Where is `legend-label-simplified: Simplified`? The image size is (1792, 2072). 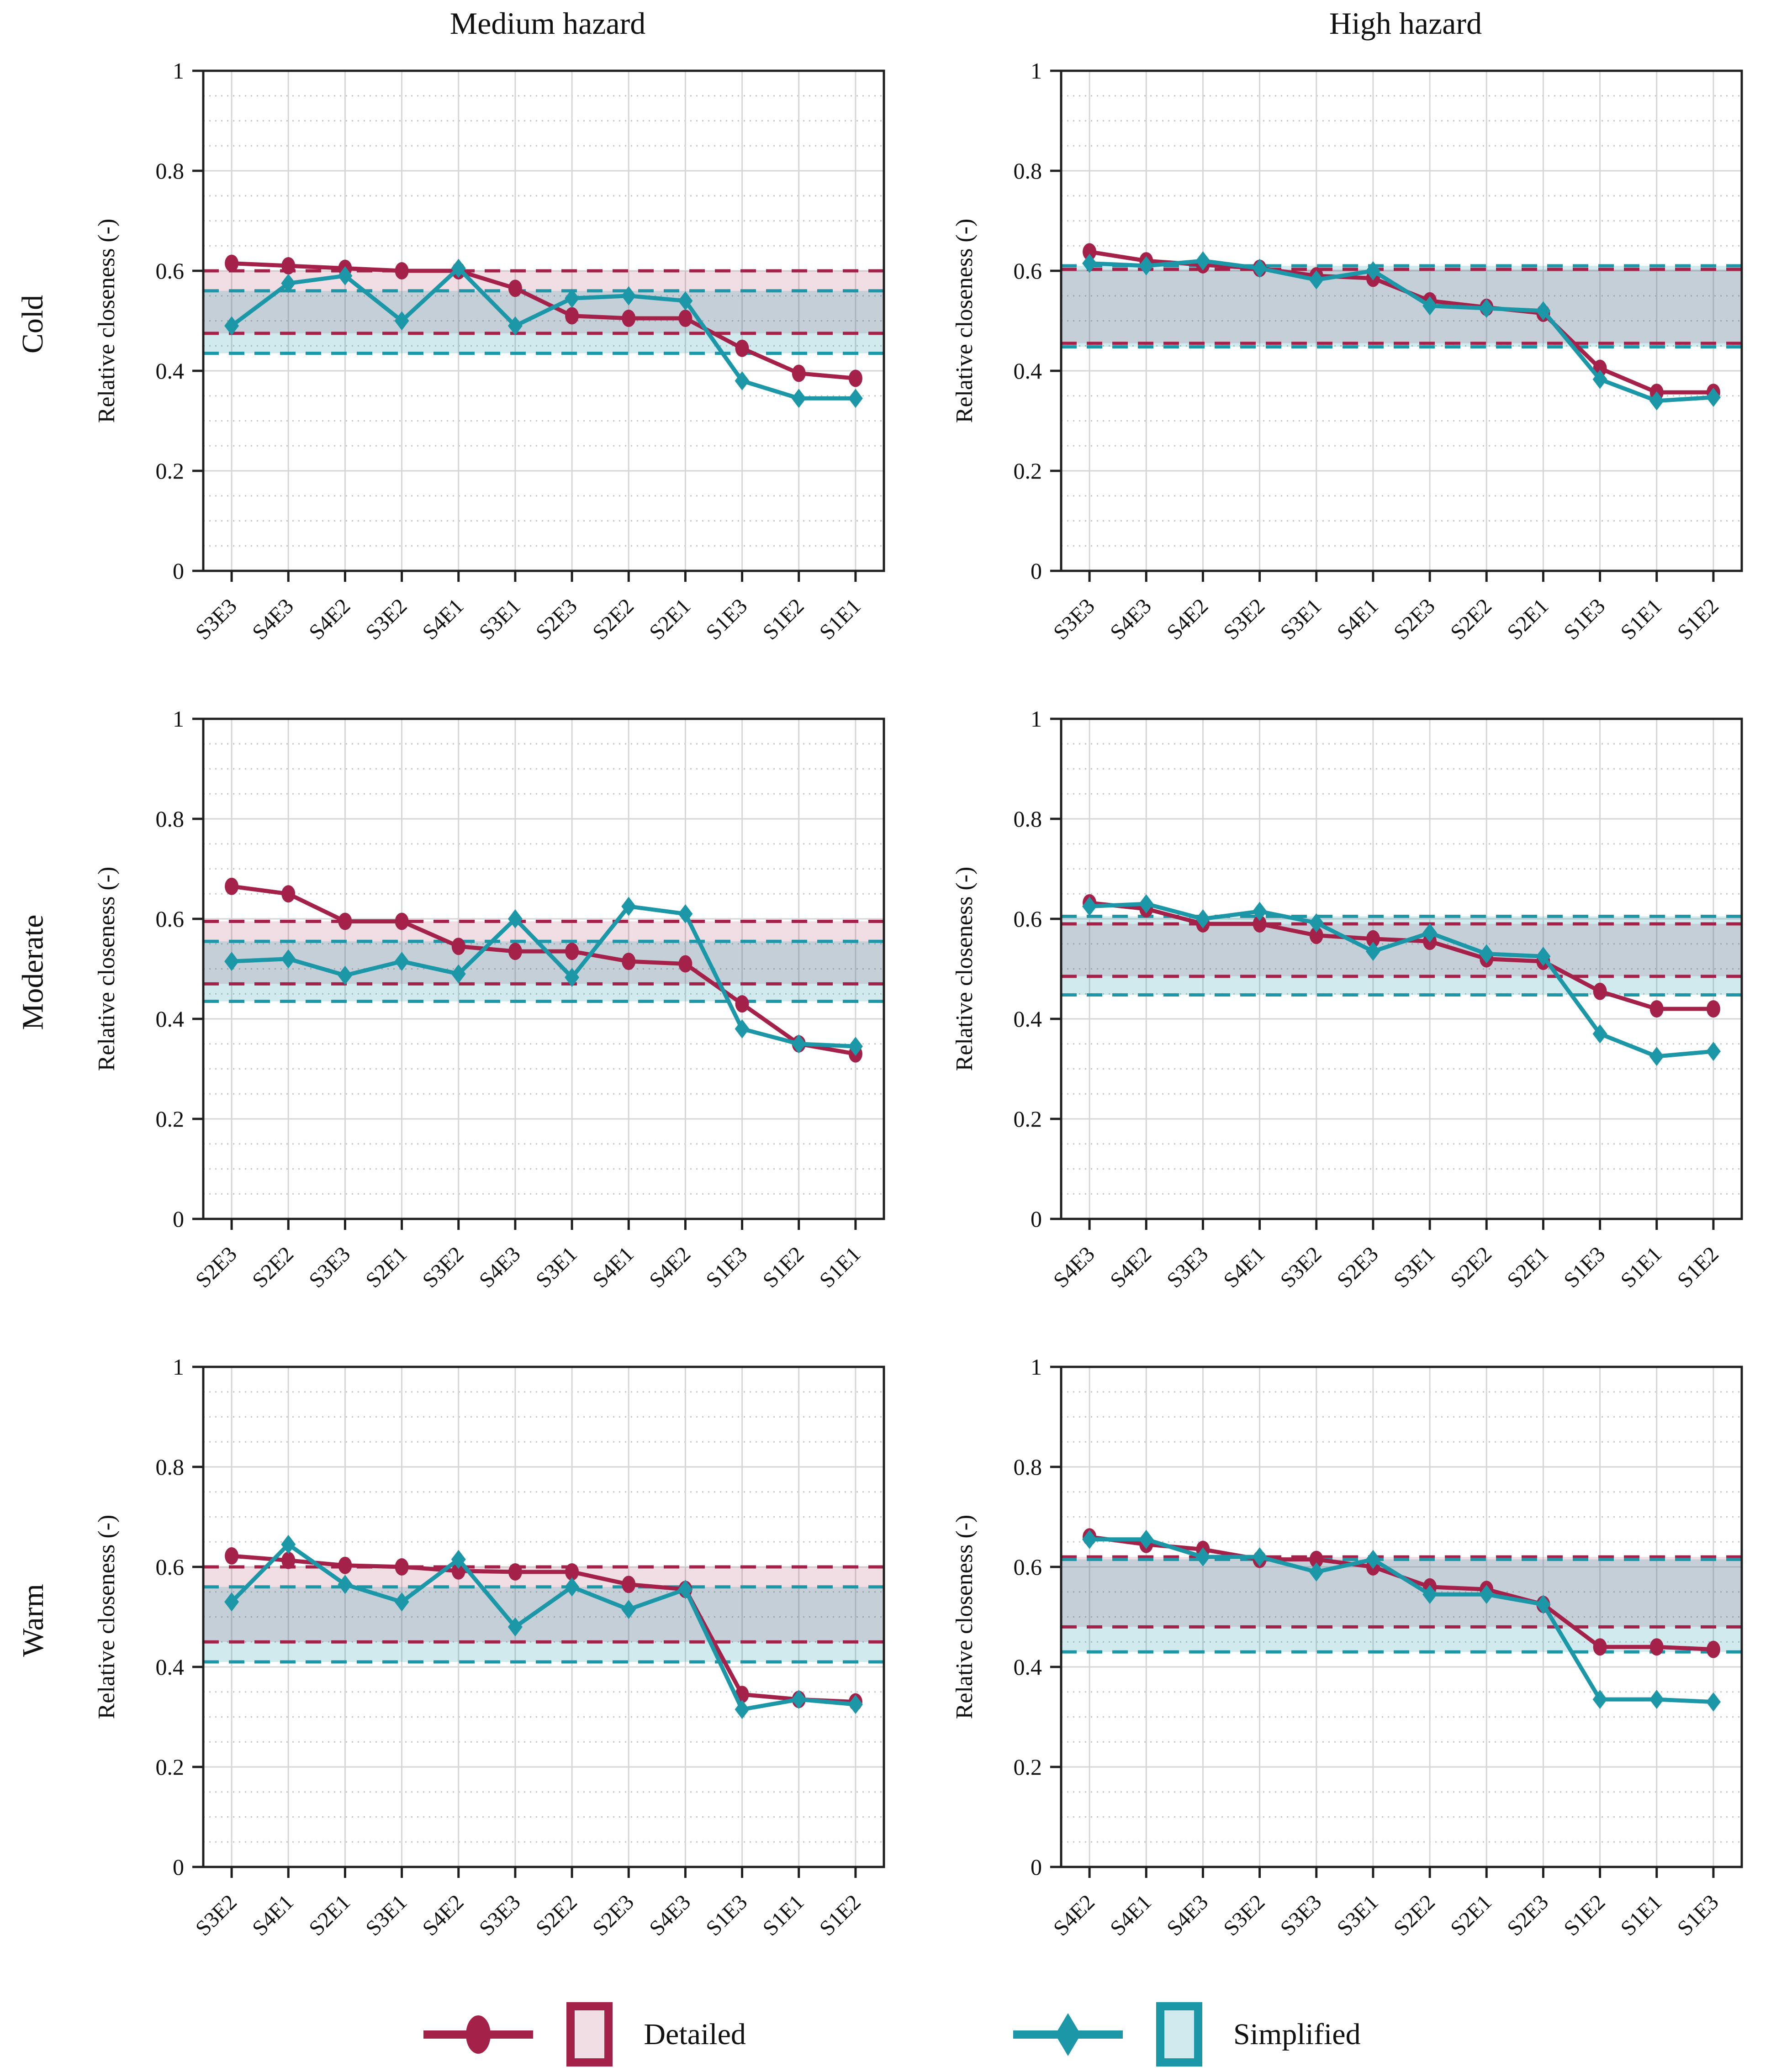
legend-label-simplified: Simplified is located at coordinates (1297, 2034).